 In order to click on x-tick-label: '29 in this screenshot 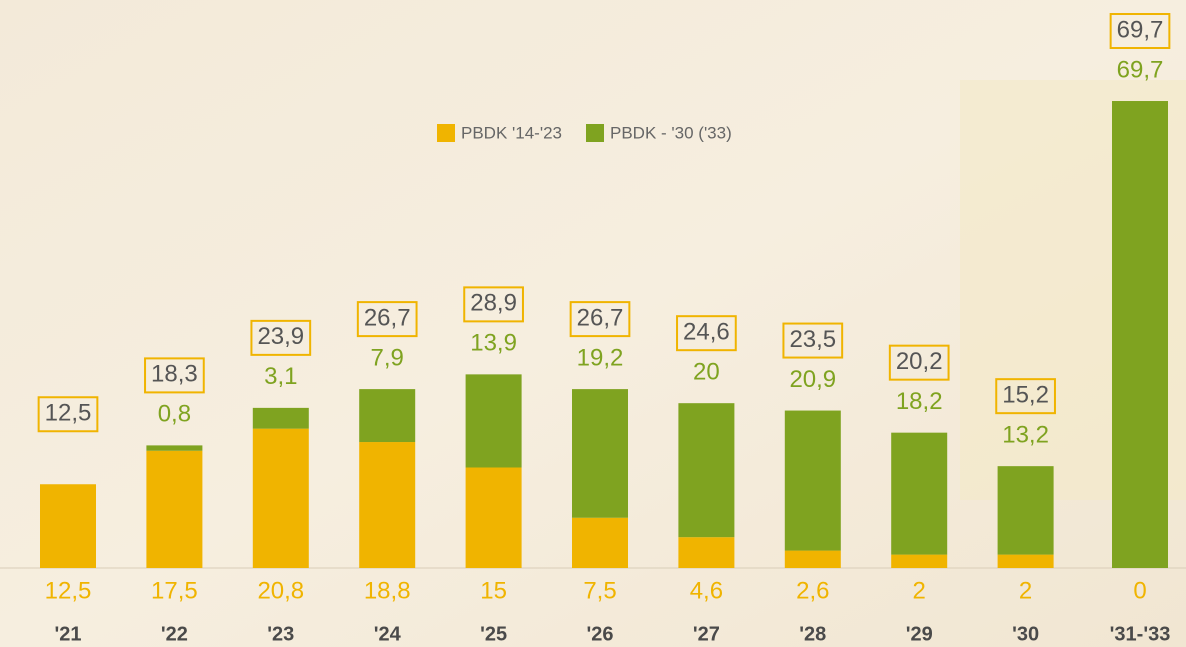, I will do `click(919, 634)`.